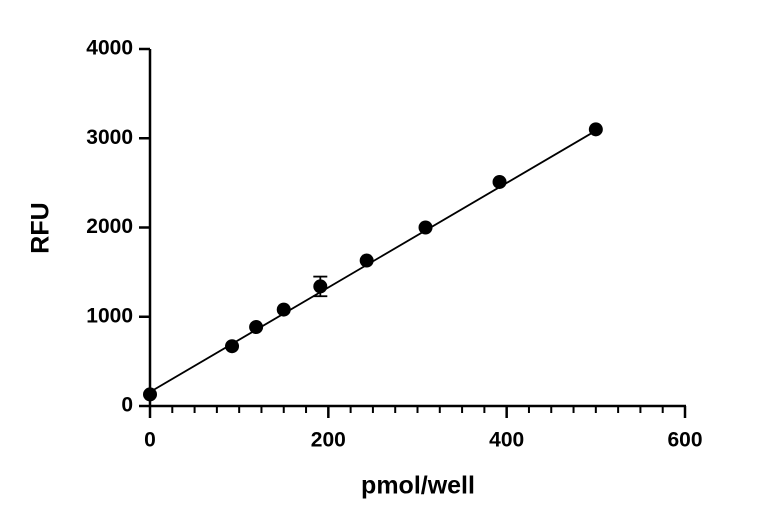 The image size is (768, 526). What do you see at coordinates (109, 226) in the screenshot?
I see `y-tick-label: 2000` at bounding box center [109, 226].